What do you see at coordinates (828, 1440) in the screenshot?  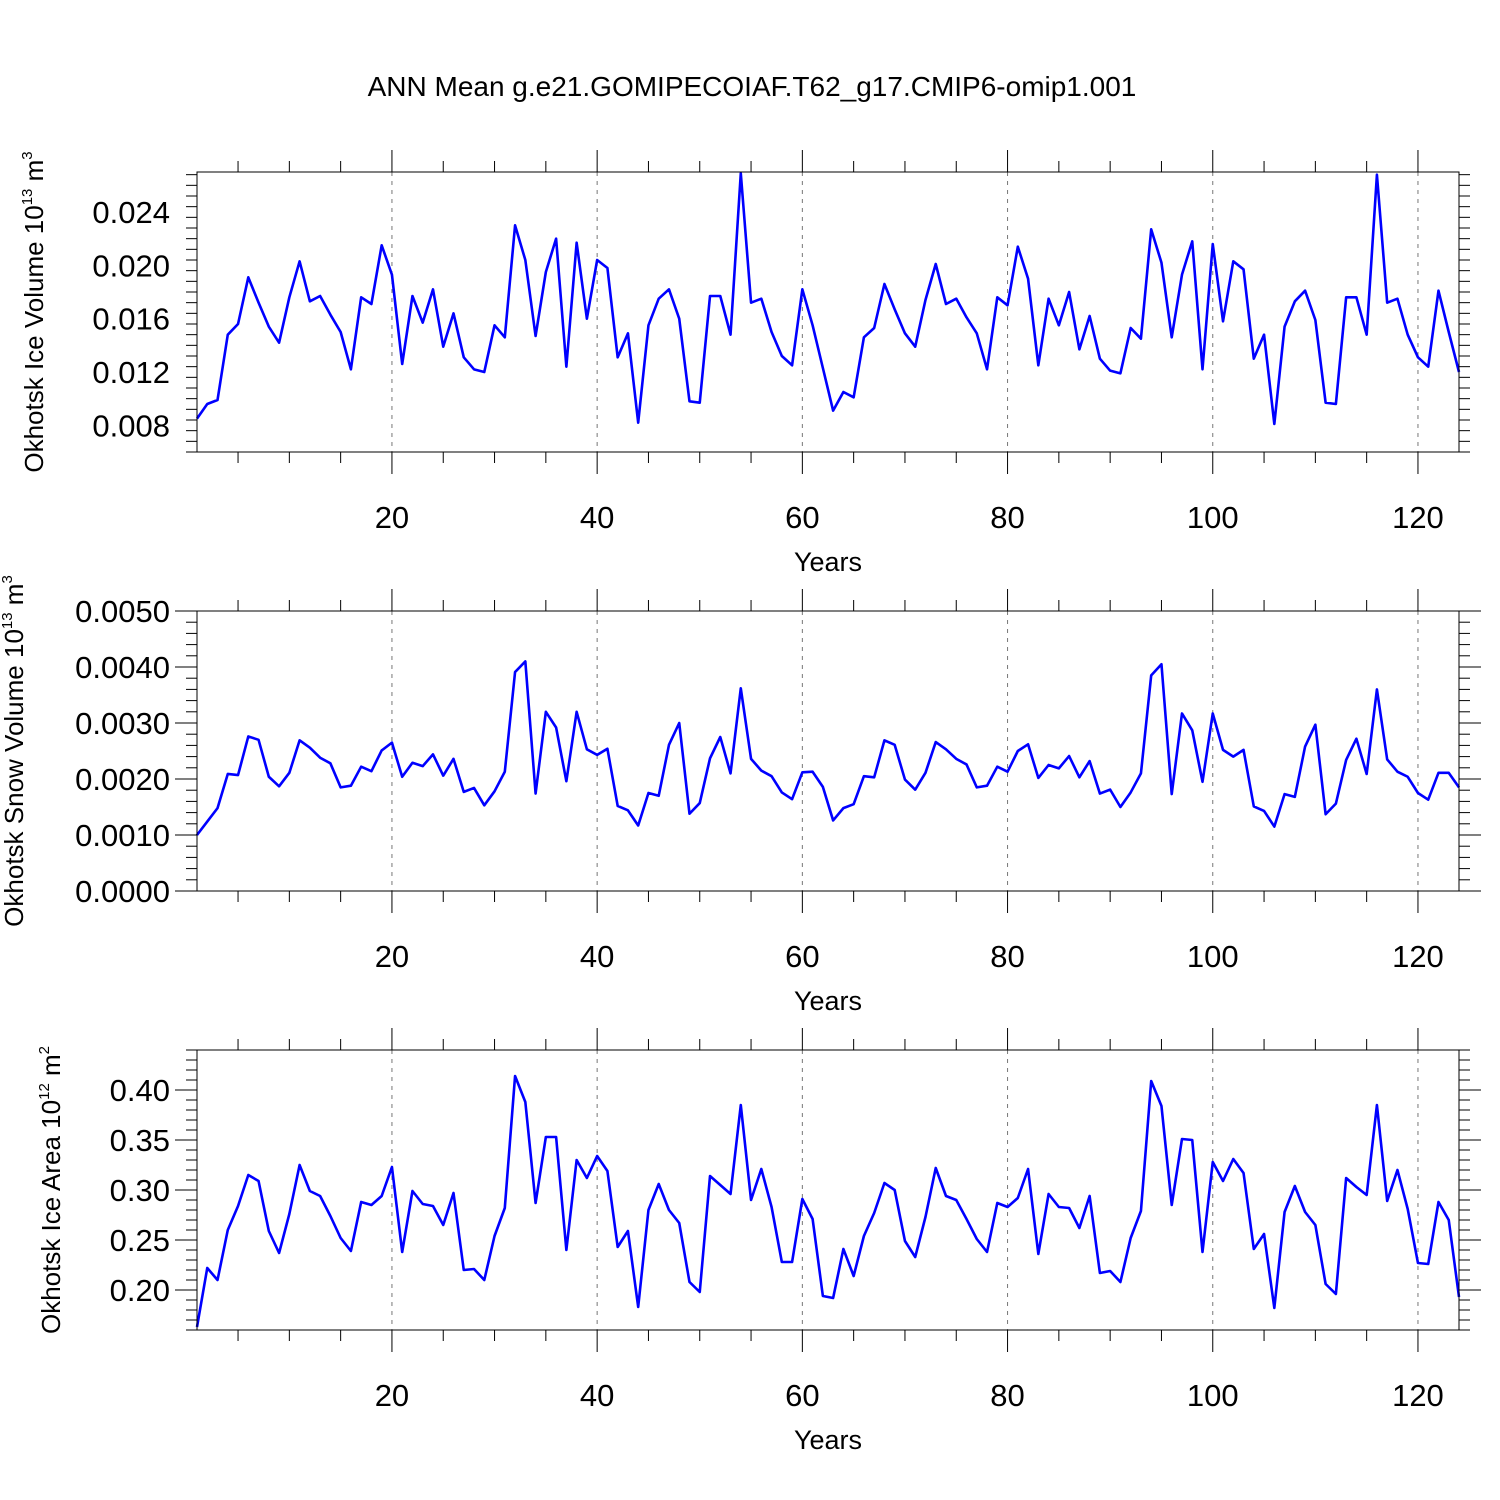 I see `ice-area-x-axis-title: Years` at bounding box center [828, 1440].